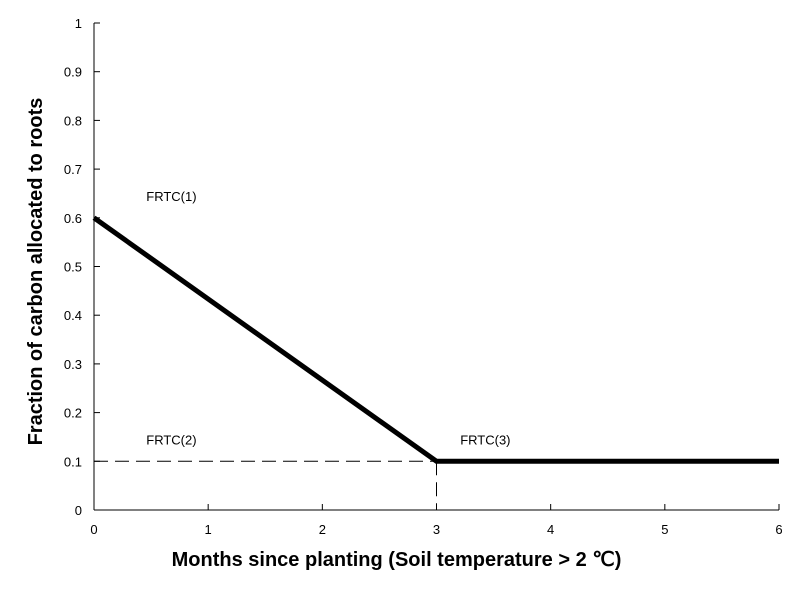 This screenshot has height=589, width=799. What do you see at coordinates (265, 485) in the screenshot?
I see `reference-lines` at bounding box center [265, 485].